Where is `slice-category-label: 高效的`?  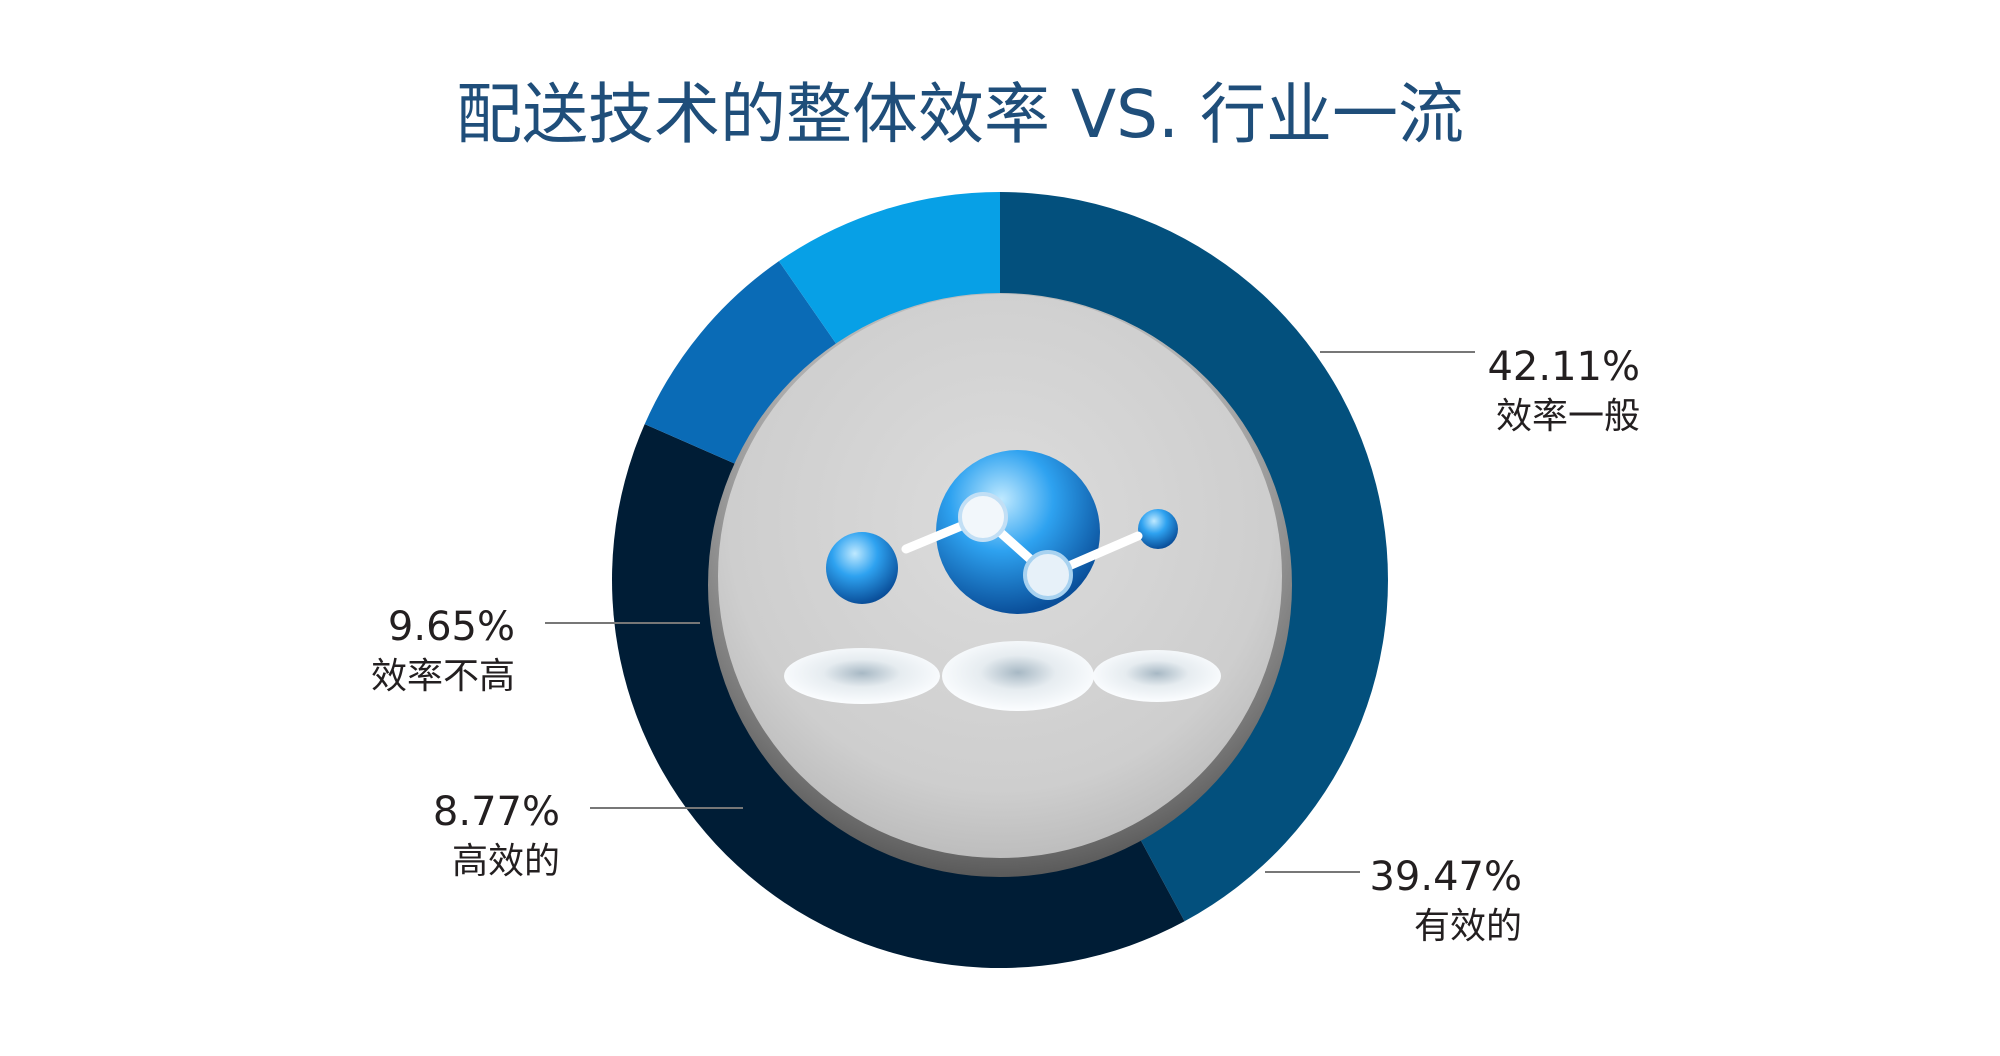 slice-category-label: 高效的 is located at coordinates (506, 861).